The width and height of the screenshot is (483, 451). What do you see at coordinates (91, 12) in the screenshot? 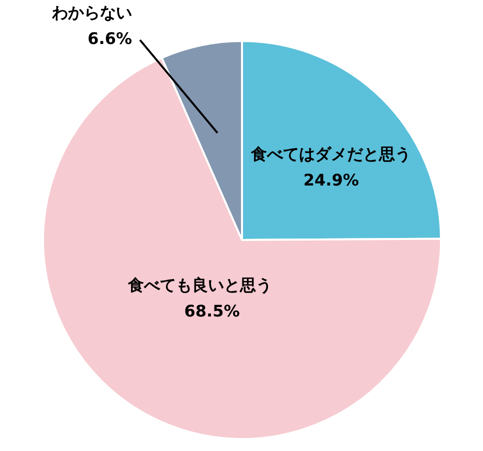
I see `slice-label: わからない` at bounding box center [91, 12].